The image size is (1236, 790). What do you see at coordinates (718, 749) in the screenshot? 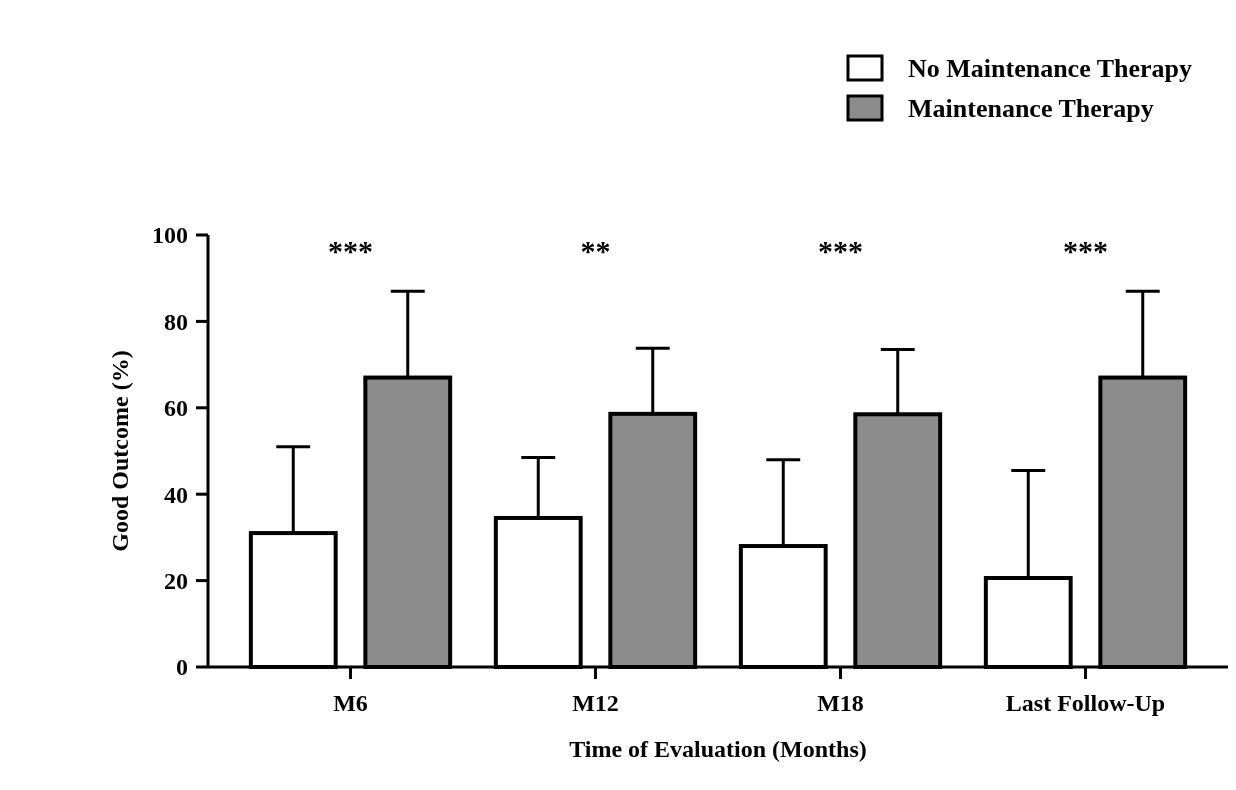
I see `x-axis-title: Time of Evaluation (Months)` at bounding box center [718, 749].